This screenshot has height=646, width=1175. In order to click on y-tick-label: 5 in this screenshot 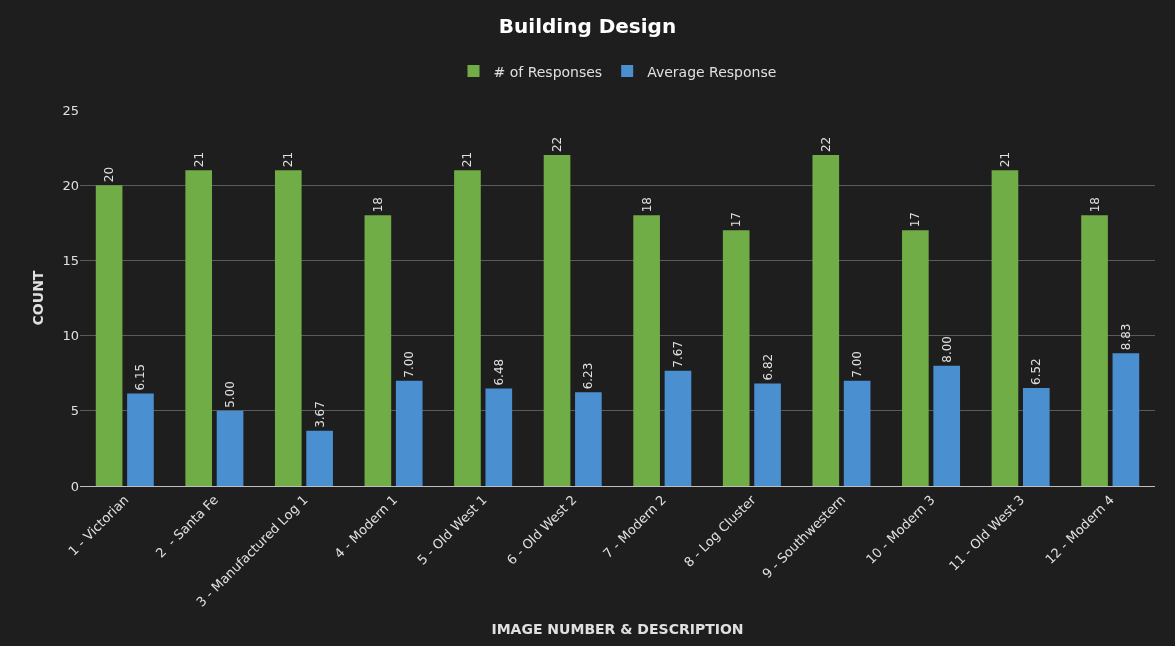, I will do `click(74, 411)`.